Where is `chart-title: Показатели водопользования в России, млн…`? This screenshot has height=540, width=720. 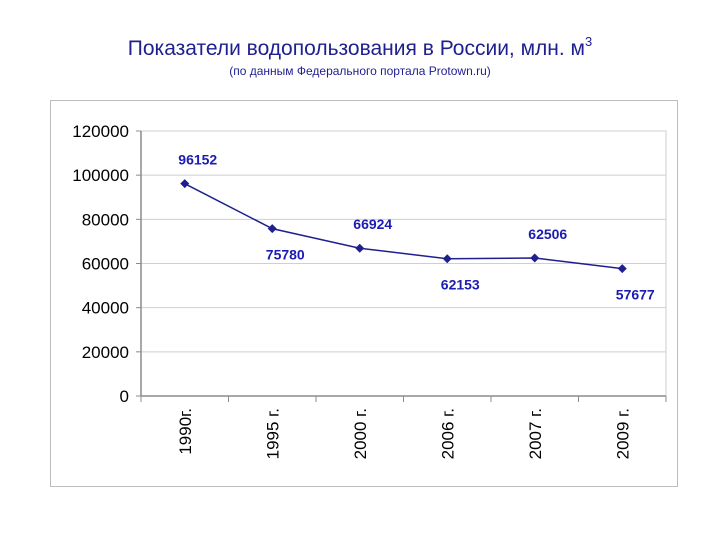 chart-title: Показатели водопользования в России, млн… is located at coordinates (360, 47).